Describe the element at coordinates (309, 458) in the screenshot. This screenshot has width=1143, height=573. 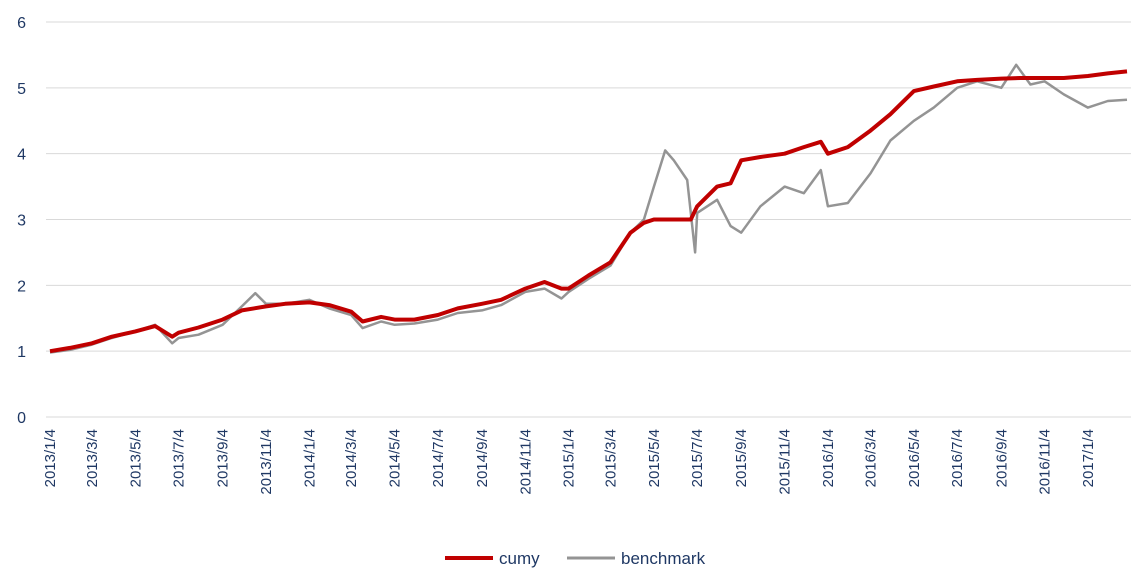
I see `x-tick-label: 2014/1/4` at that location.